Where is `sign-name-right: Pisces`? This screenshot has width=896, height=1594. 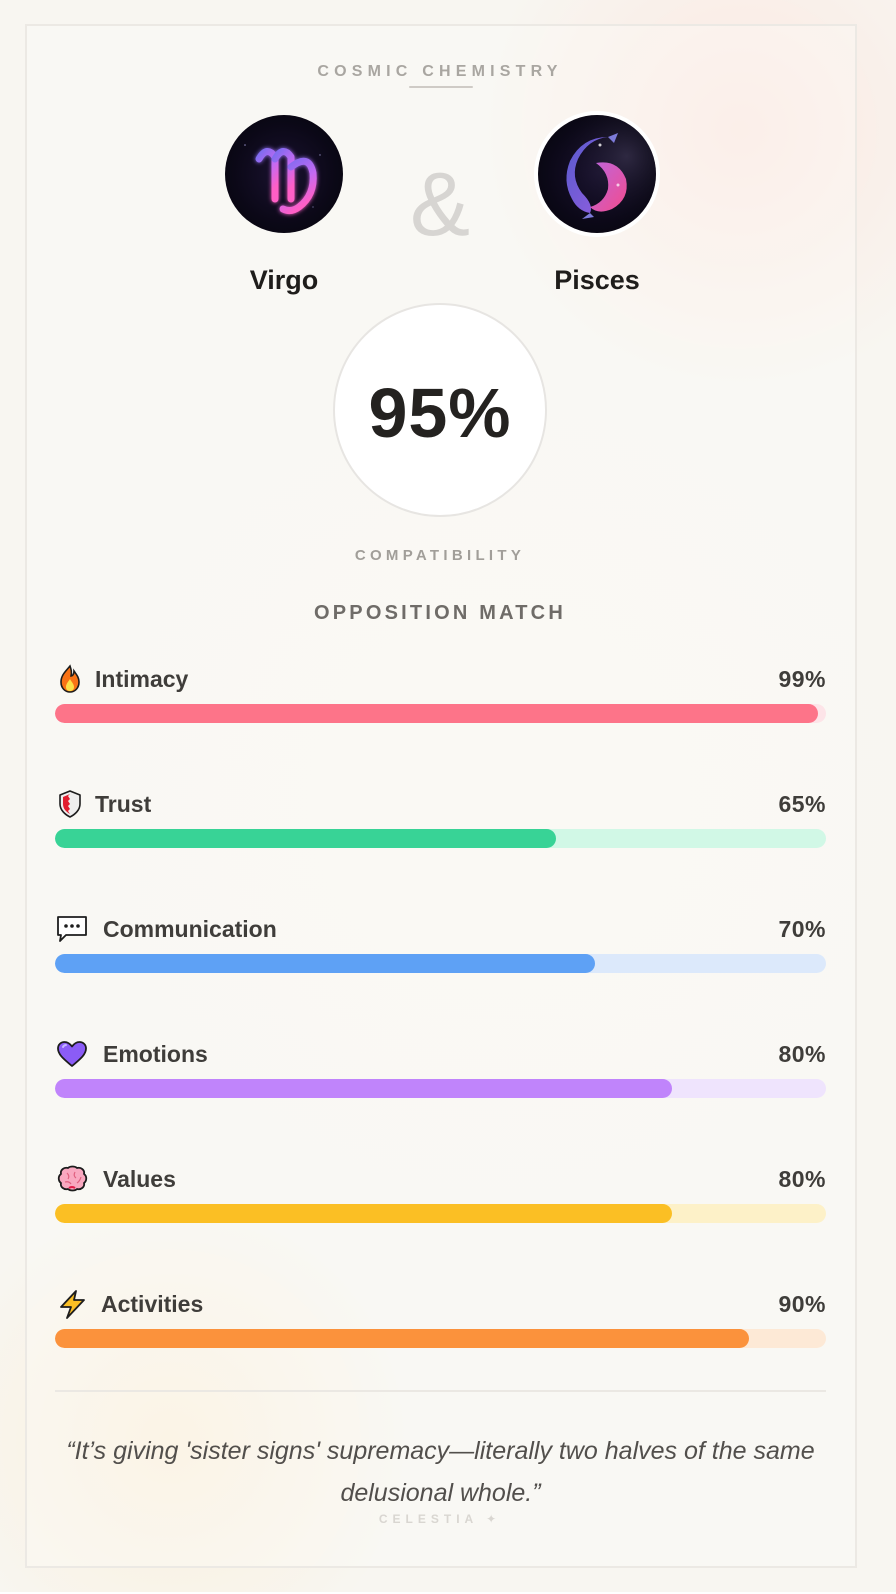 sign-name-right: Pisces is located at coordinates (597, 280).